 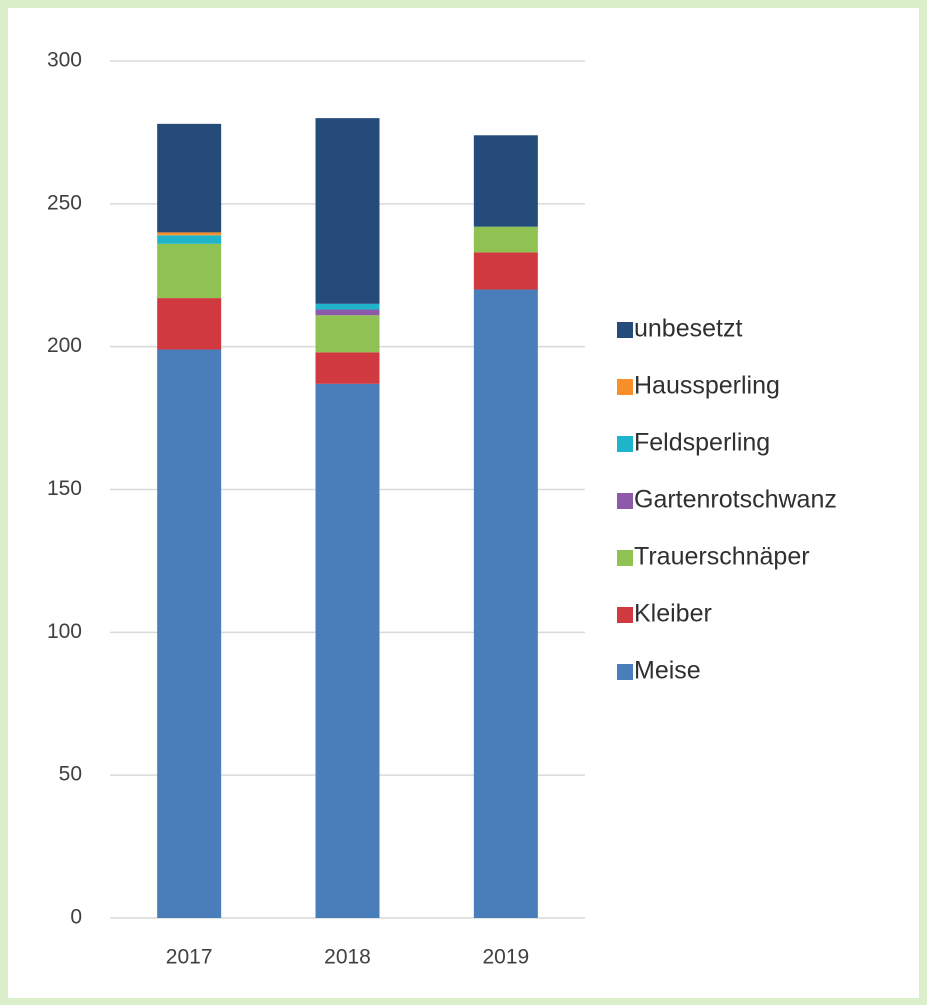 I want to click on legend-label: Meise, so click(x=667, y=671).